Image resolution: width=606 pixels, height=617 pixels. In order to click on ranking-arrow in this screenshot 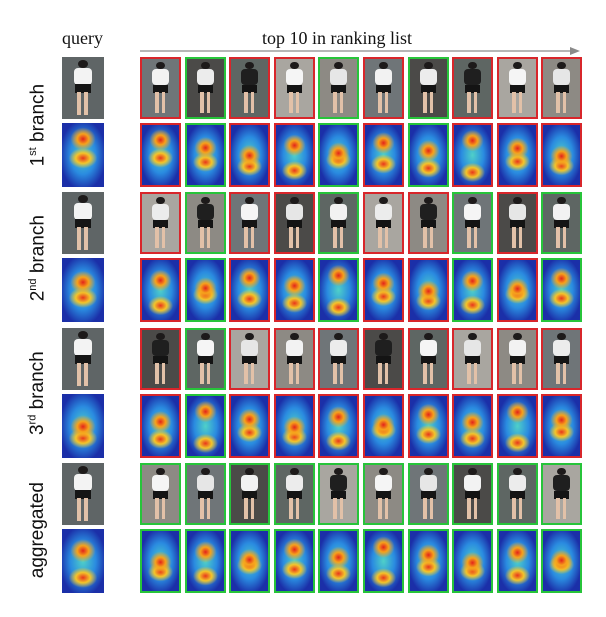, I will do `click(360, 51)`.